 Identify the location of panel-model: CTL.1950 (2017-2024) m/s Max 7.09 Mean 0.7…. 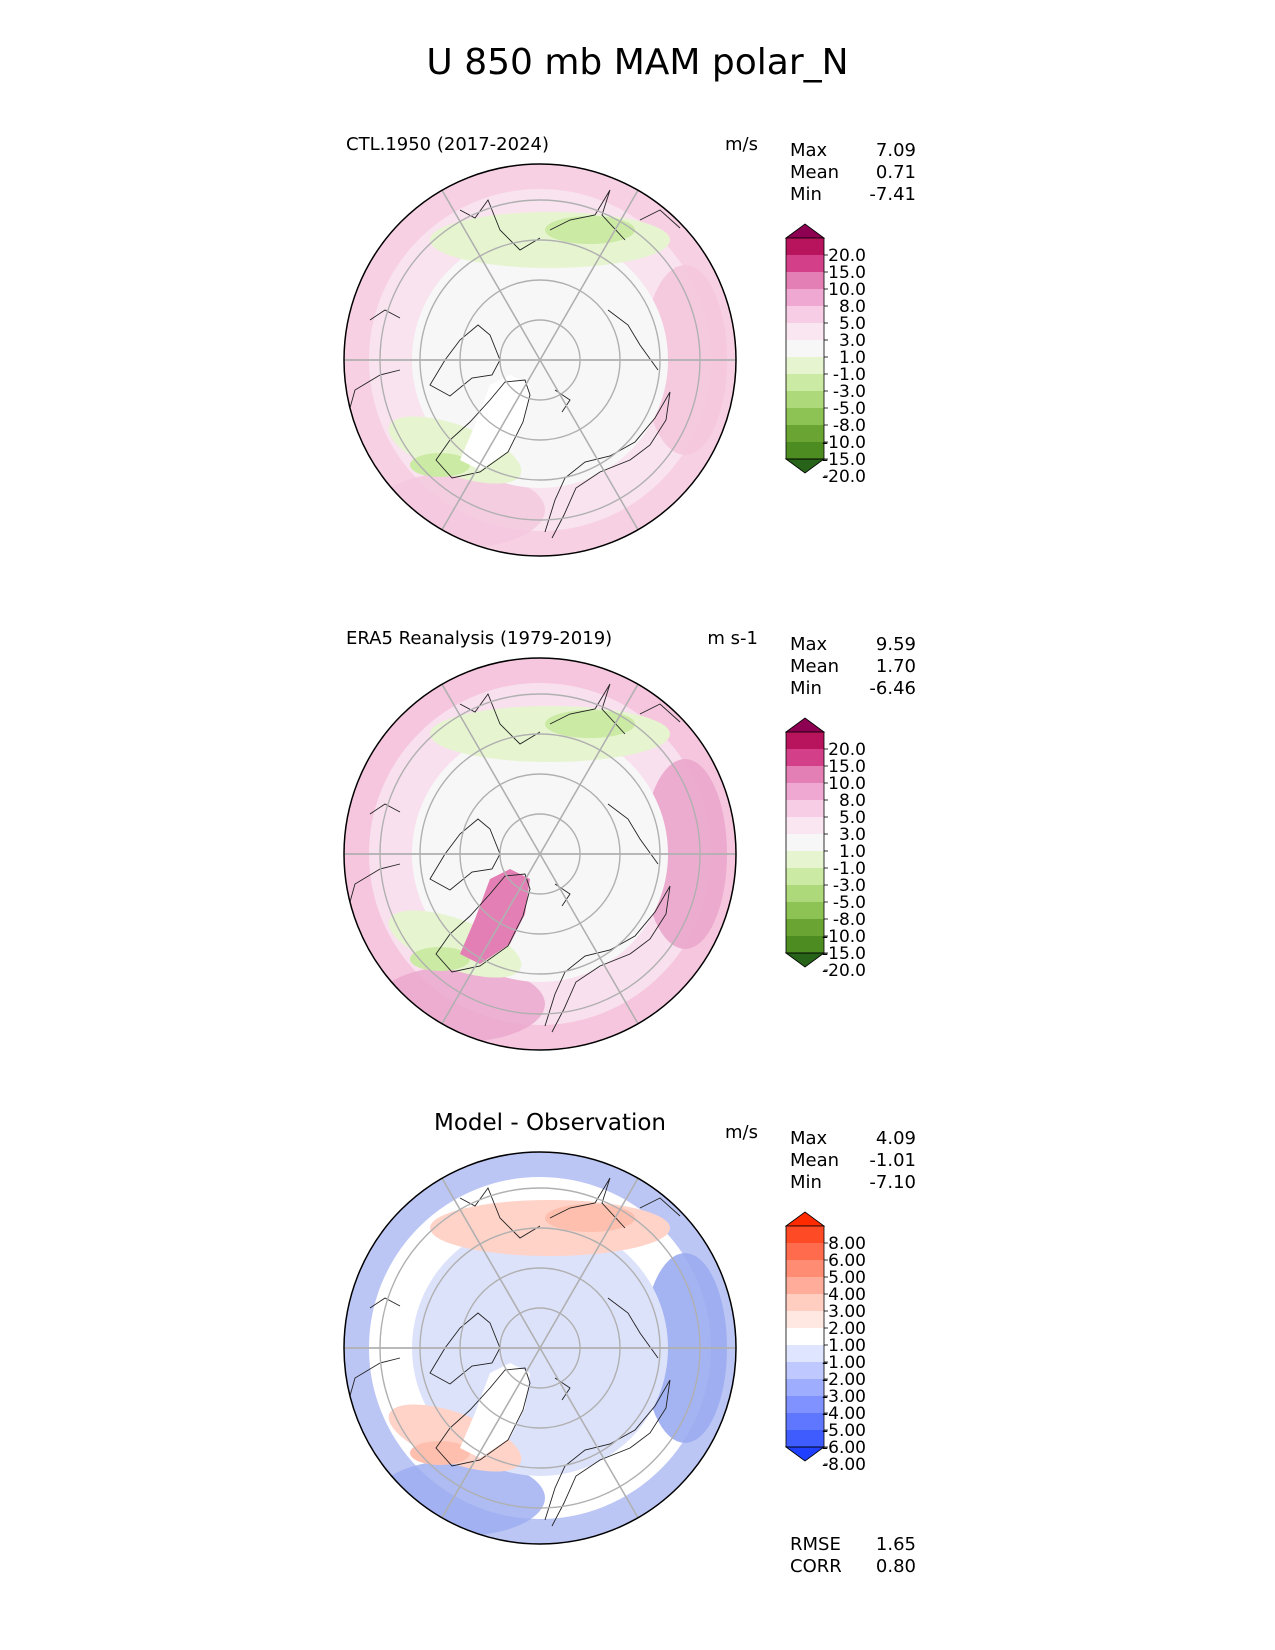
(660, 354).